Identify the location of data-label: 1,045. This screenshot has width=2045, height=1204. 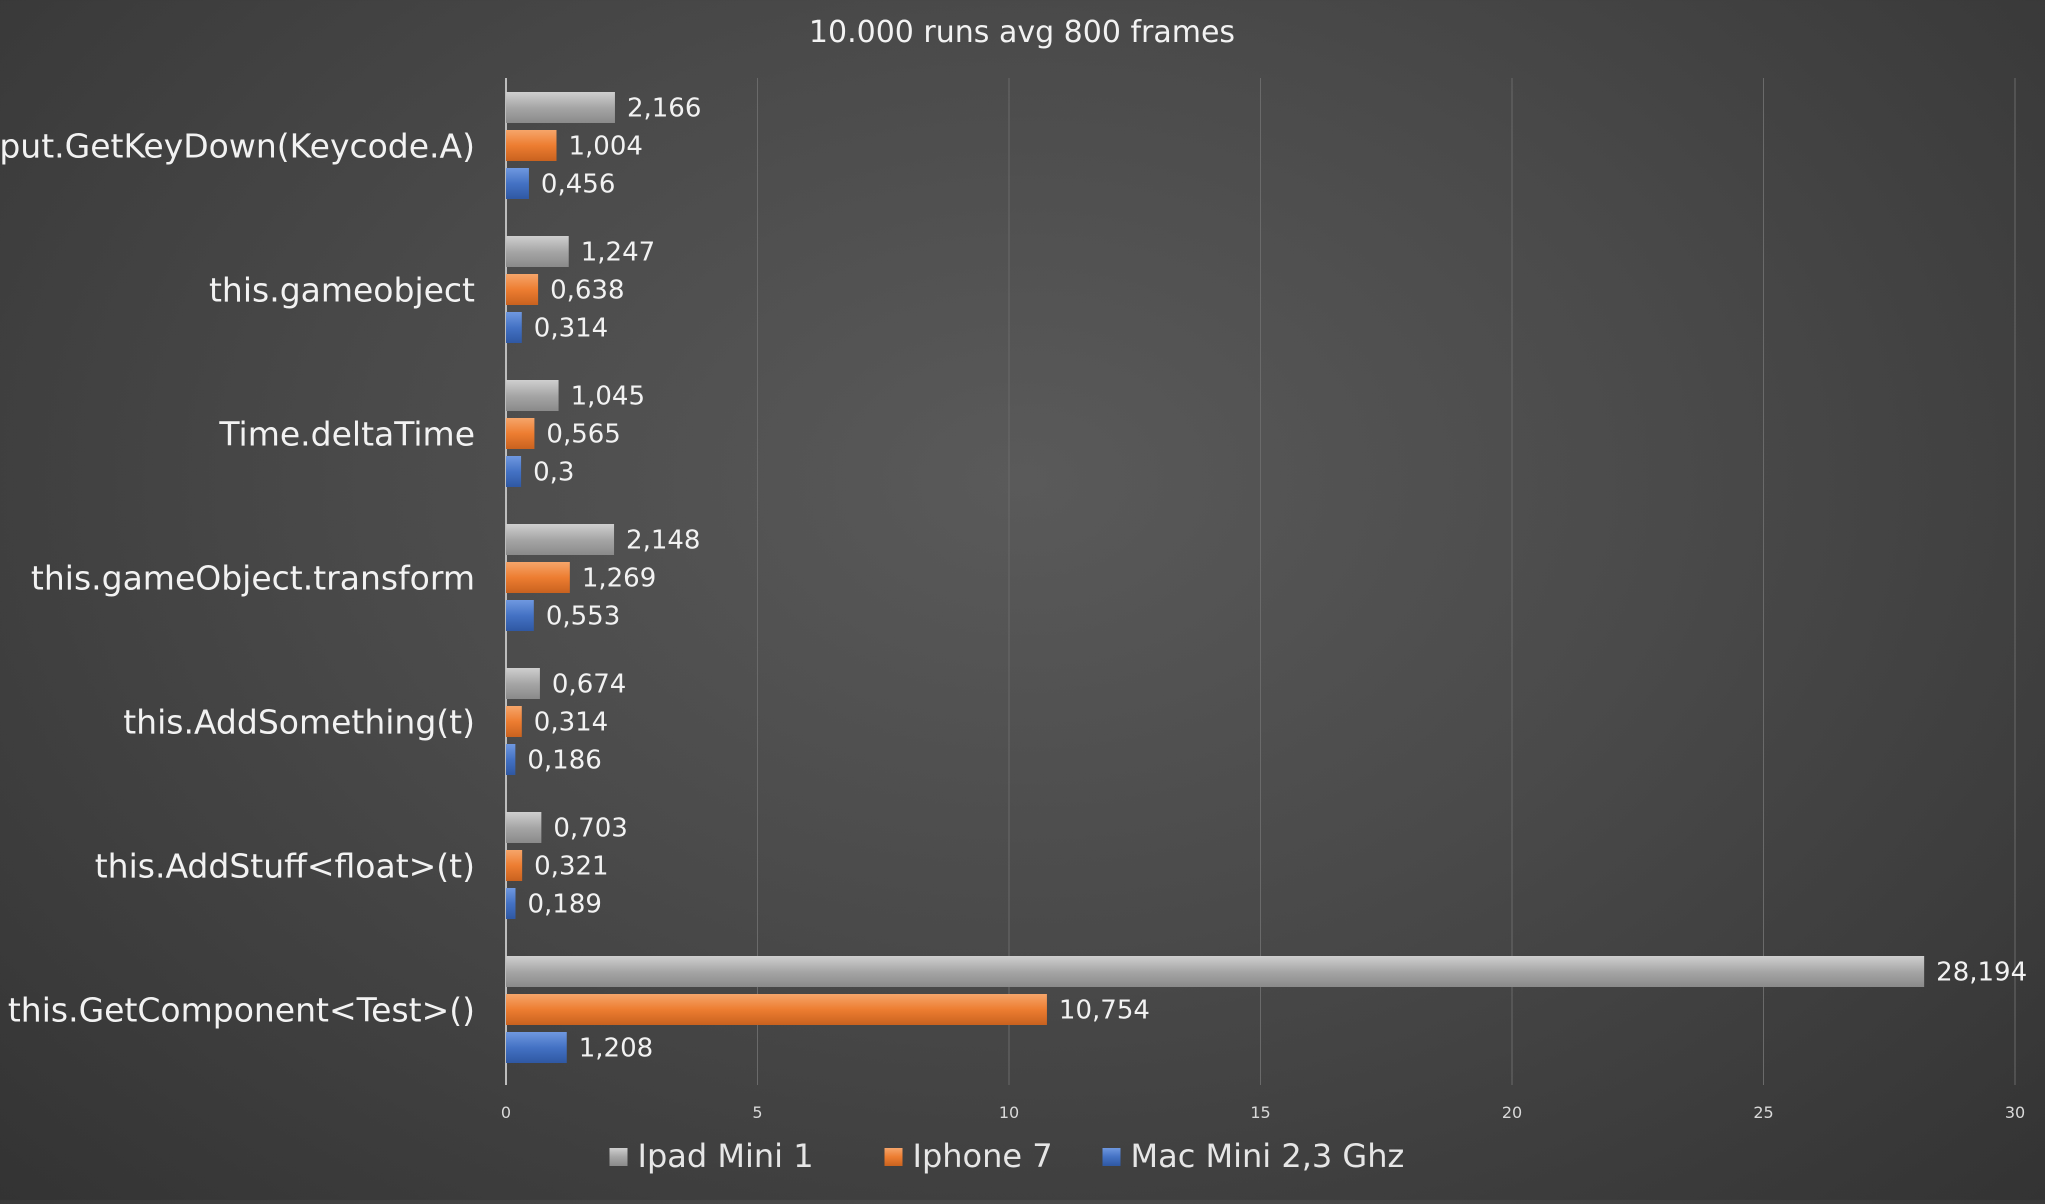
(608, 397).